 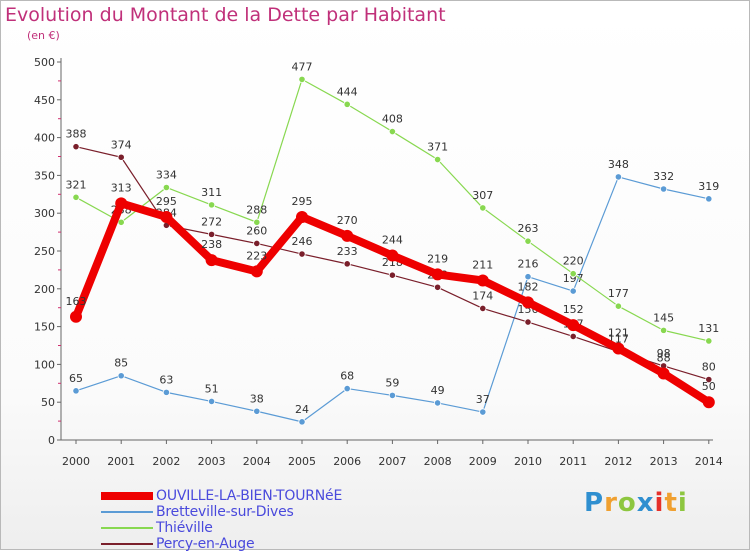 I want to click on data-label: 334, so click(x=166, y=174).